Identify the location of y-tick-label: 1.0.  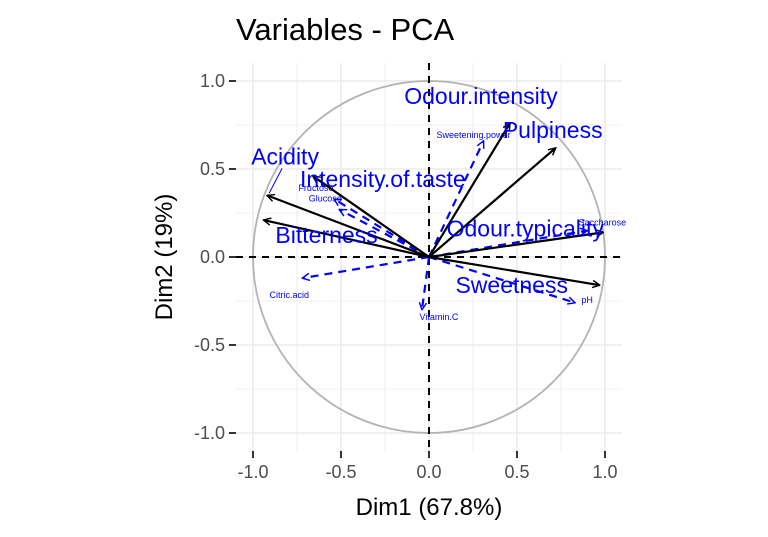
(212, 81).